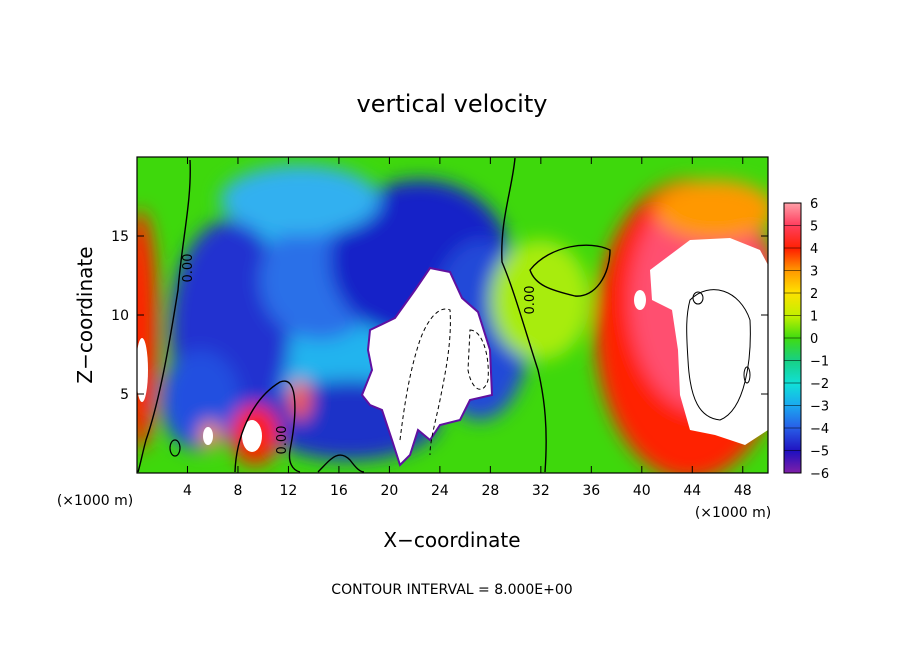 The height and width of the screenshot is (654, 904). I want to click on y-tick-label: 5, so click(124, 395).